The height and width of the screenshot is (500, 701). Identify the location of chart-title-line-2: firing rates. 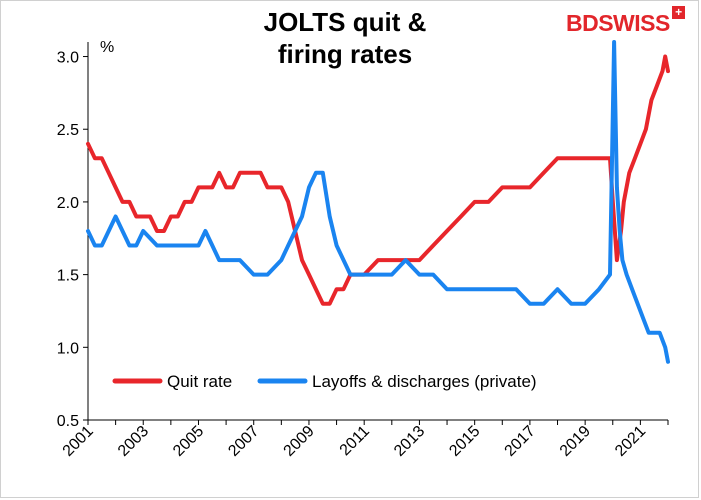
(345, 54).